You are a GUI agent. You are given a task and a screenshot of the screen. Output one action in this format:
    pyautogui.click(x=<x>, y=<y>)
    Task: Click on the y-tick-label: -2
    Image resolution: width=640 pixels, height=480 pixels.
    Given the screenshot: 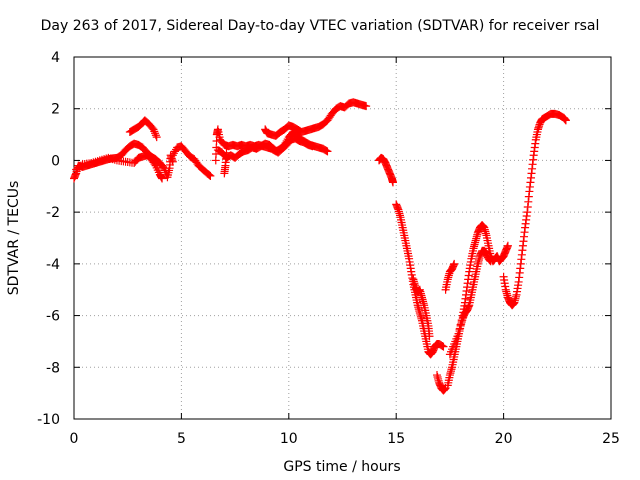 What is the action you would take?
    pyautogui.click(x=53, y=213)
    